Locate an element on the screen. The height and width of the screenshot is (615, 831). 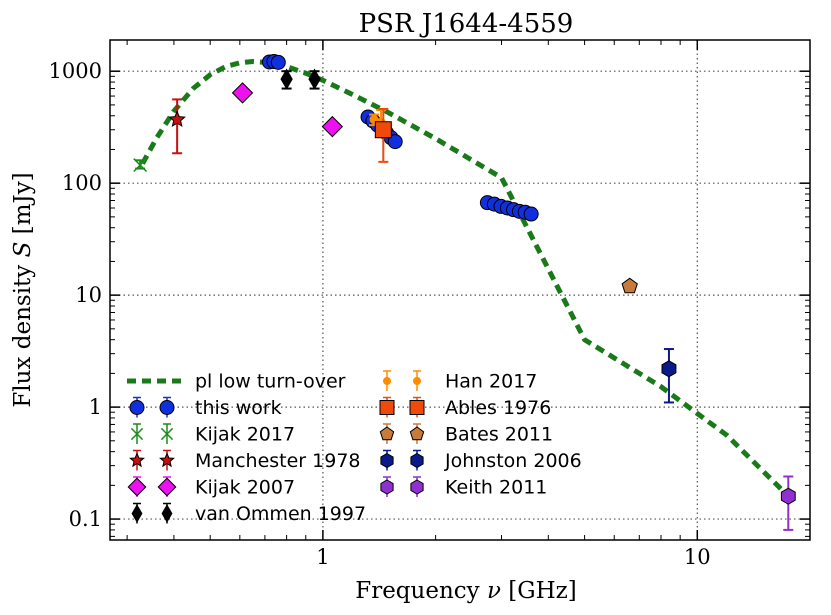
legend-item: pl low turn-over is located at coordinates (236, 382).